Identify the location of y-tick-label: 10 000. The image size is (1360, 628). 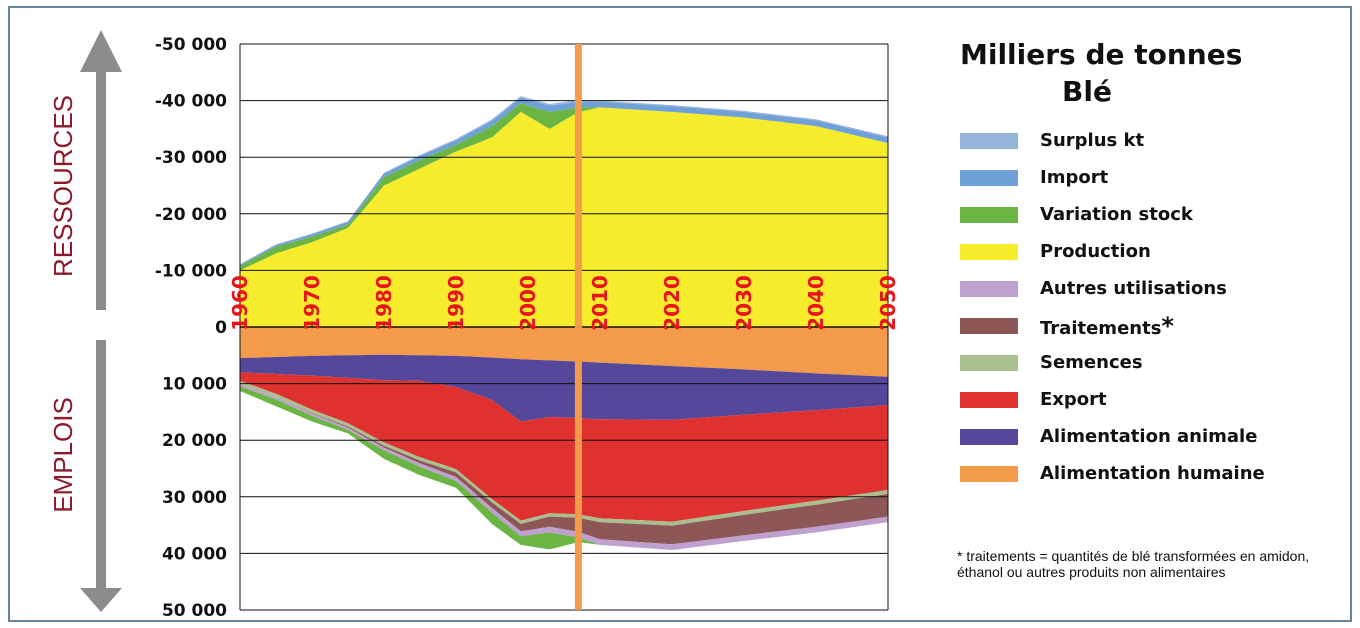
(194, 385).